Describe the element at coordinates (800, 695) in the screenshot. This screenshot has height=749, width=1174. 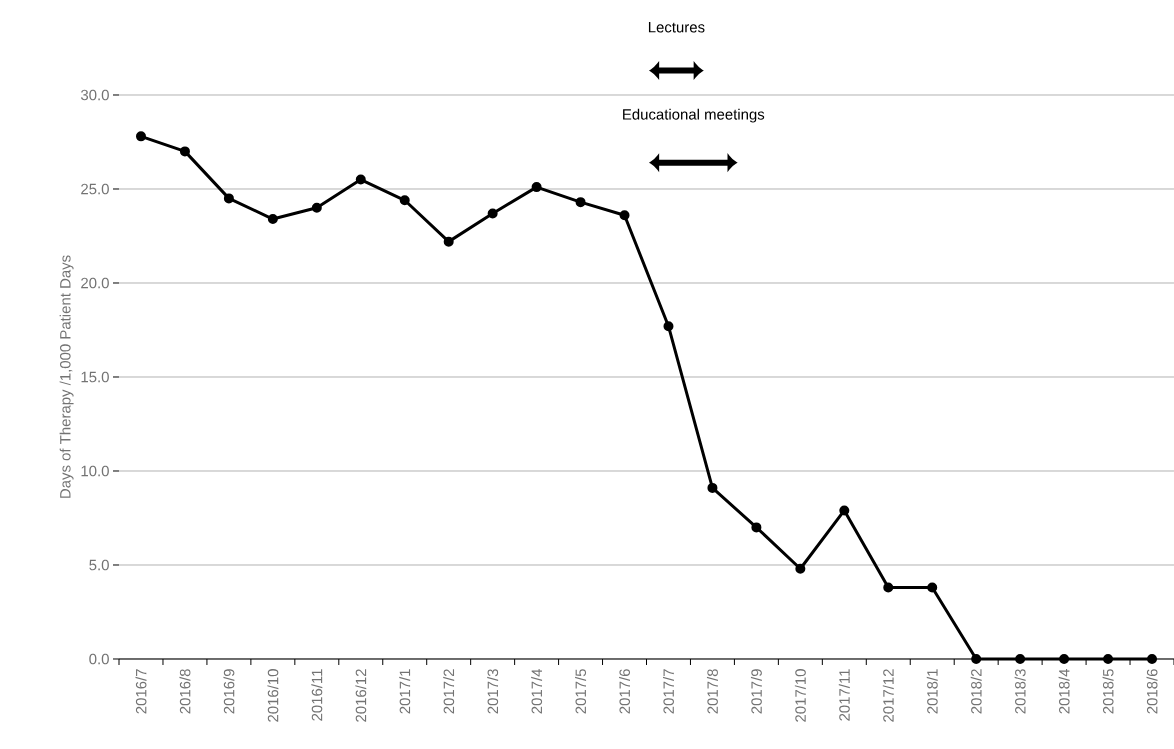
I see `x-tick-label: 2017/10` at that location.